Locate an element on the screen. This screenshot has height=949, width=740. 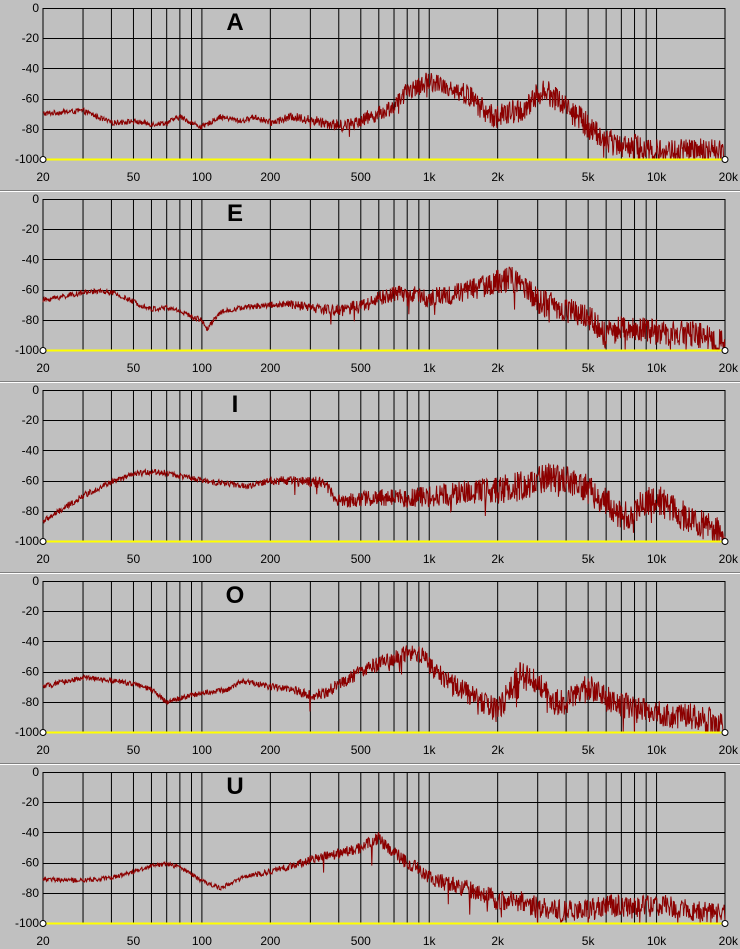
chart-title: A is located at coordinates (234, 22).